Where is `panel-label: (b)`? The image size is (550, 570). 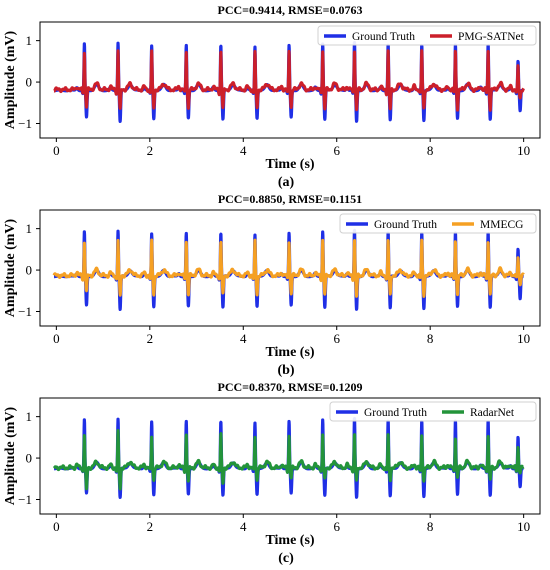 panel-label: (b) is located at coordinates (285, 370).